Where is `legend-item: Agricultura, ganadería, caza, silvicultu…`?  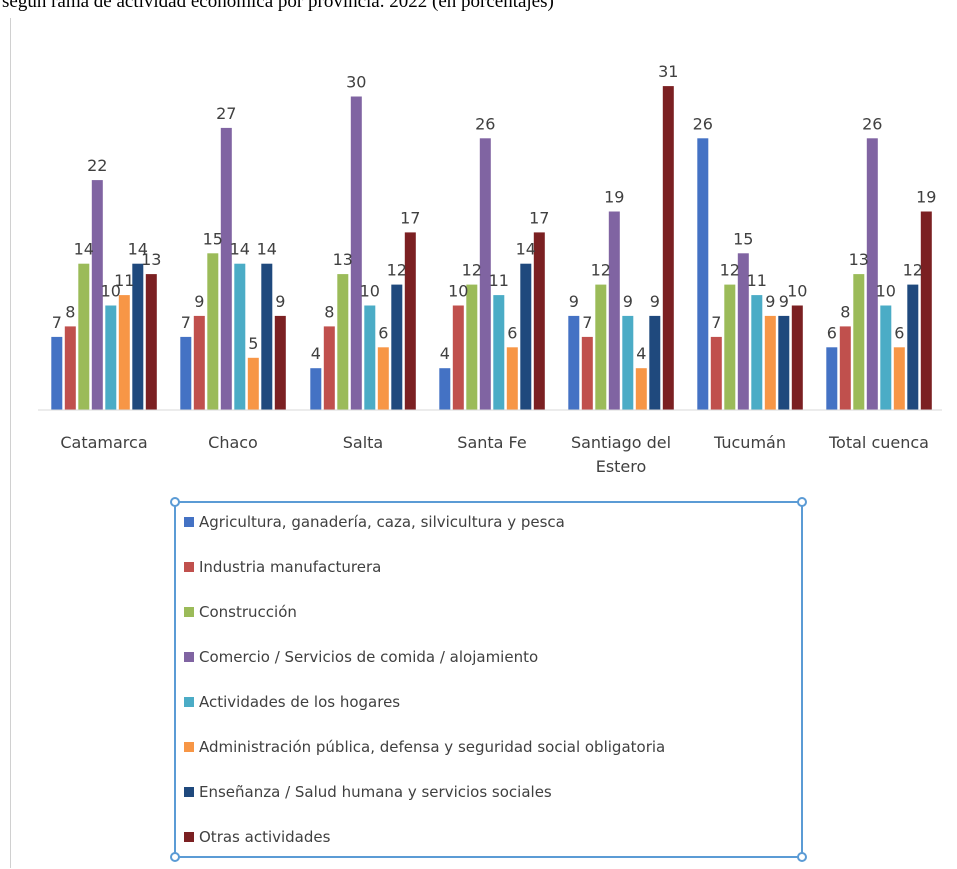 legend-item: Agricultura, ganadería, caza, silvicultu… is located at coordinates (374, 522).